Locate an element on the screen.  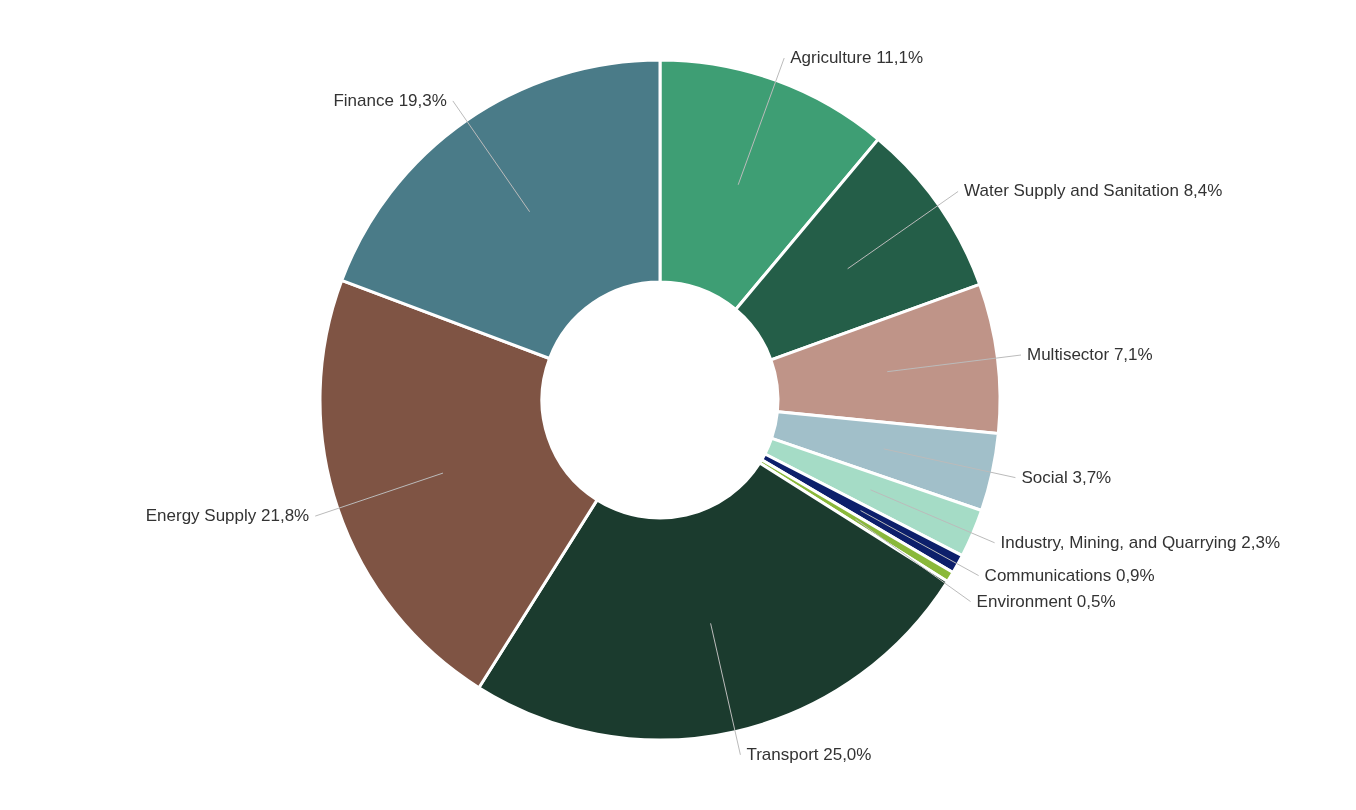
slice-label: Transport 25,0% is located at coordinates (809, 754).